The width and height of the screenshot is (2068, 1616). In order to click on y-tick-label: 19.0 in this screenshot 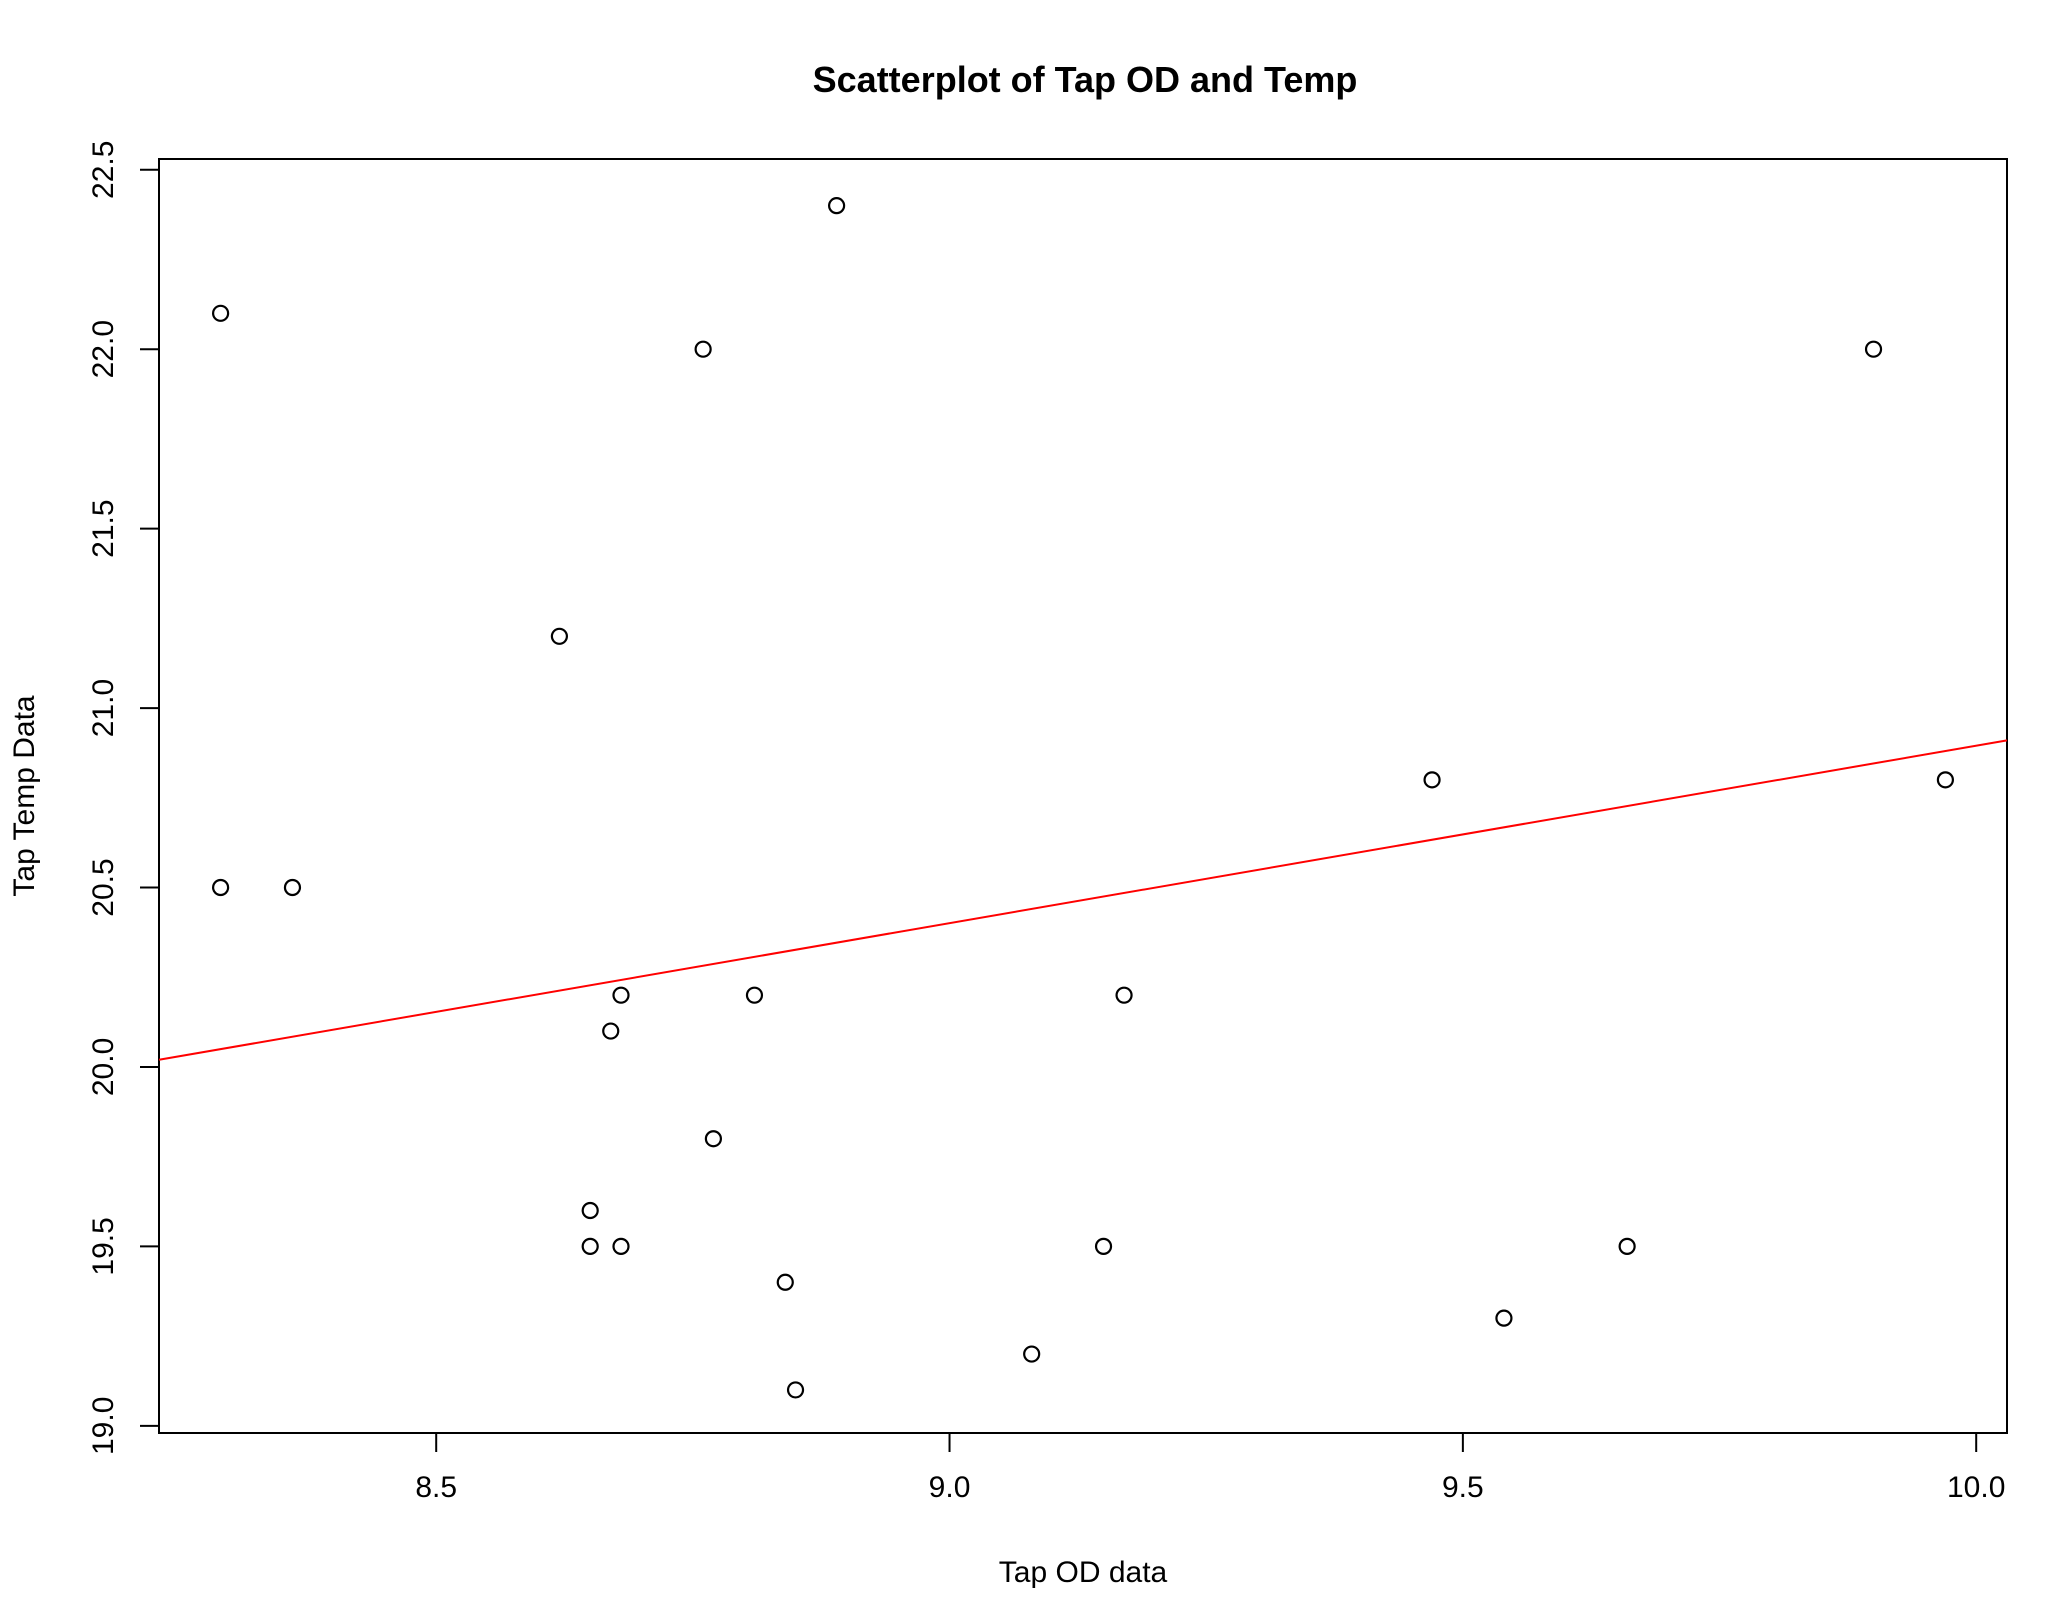, I will do `click(103, 1426)`.